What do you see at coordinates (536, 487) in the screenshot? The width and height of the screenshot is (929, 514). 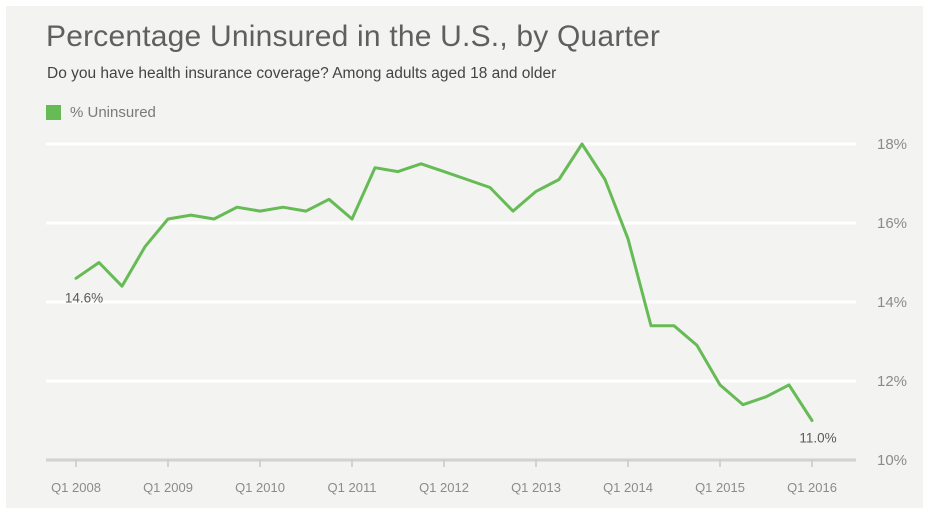 I see `x-tick-label: Q1 2013` at bounding box center [536, 487].